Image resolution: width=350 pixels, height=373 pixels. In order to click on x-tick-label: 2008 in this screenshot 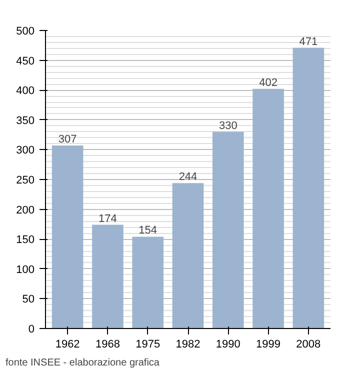, I will do `click(308, 344)`.